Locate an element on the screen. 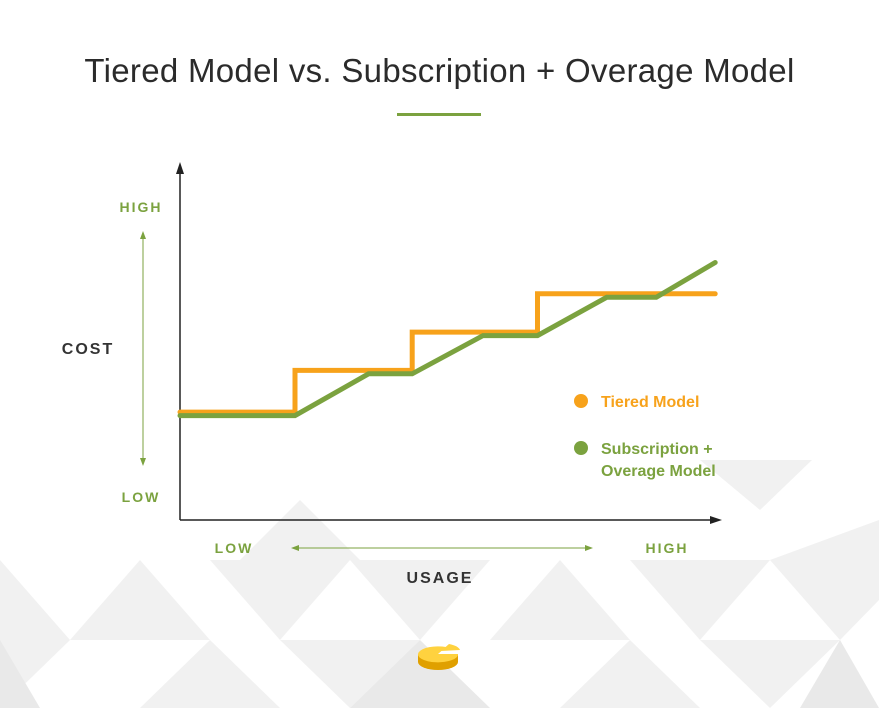  legend-subscription-label-line2: Overage Model is located at coordinates (658, 471).